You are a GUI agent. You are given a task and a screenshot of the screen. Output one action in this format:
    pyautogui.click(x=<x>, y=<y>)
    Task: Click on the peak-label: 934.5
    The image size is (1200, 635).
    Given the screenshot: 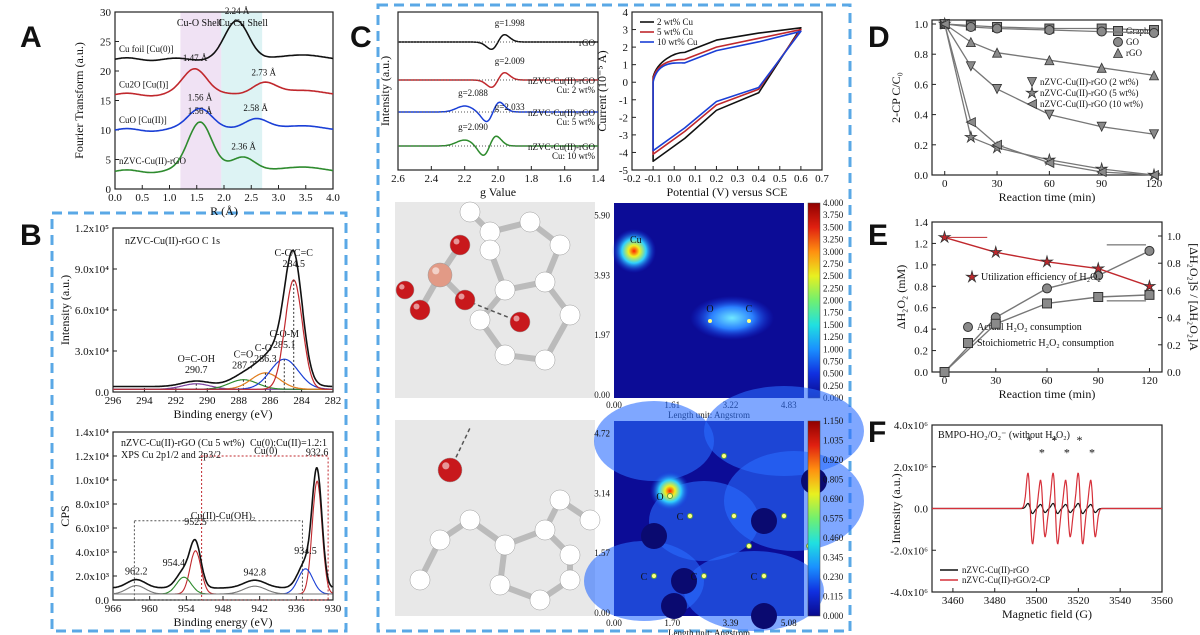 What is the action you would take?
    pyautogui.click(x=305, y=551)
    